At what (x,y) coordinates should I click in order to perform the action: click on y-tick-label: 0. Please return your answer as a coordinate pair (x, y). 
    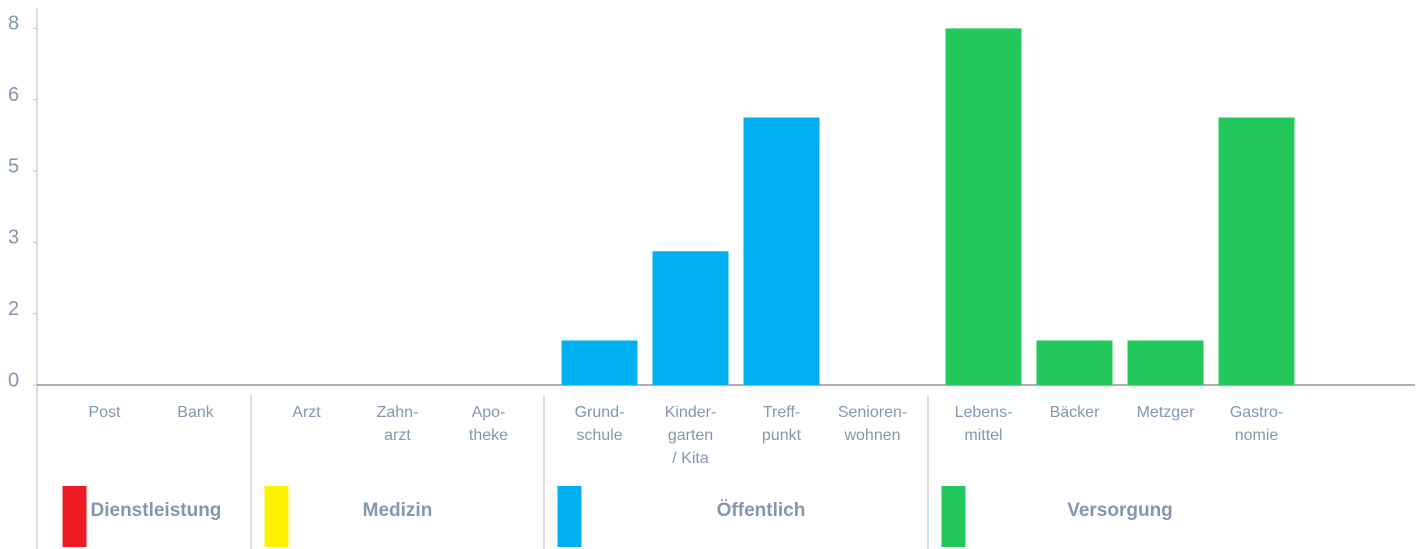
    Looking at the image, I should click on (13, 380).